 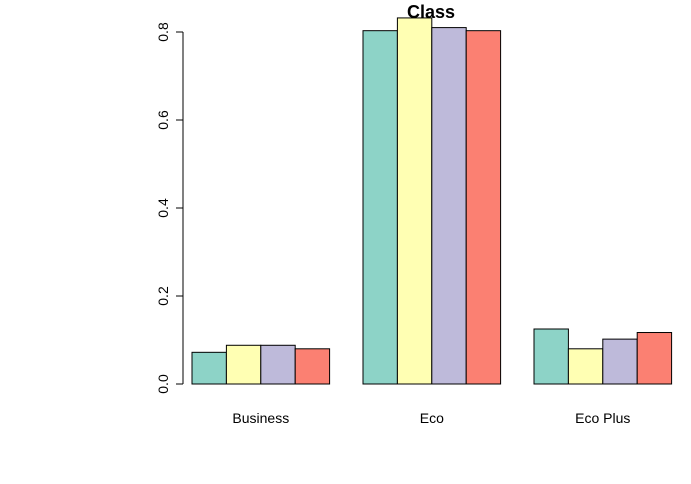 I want to click on y-tick-label: 0.0, so click(x=163, y=384).